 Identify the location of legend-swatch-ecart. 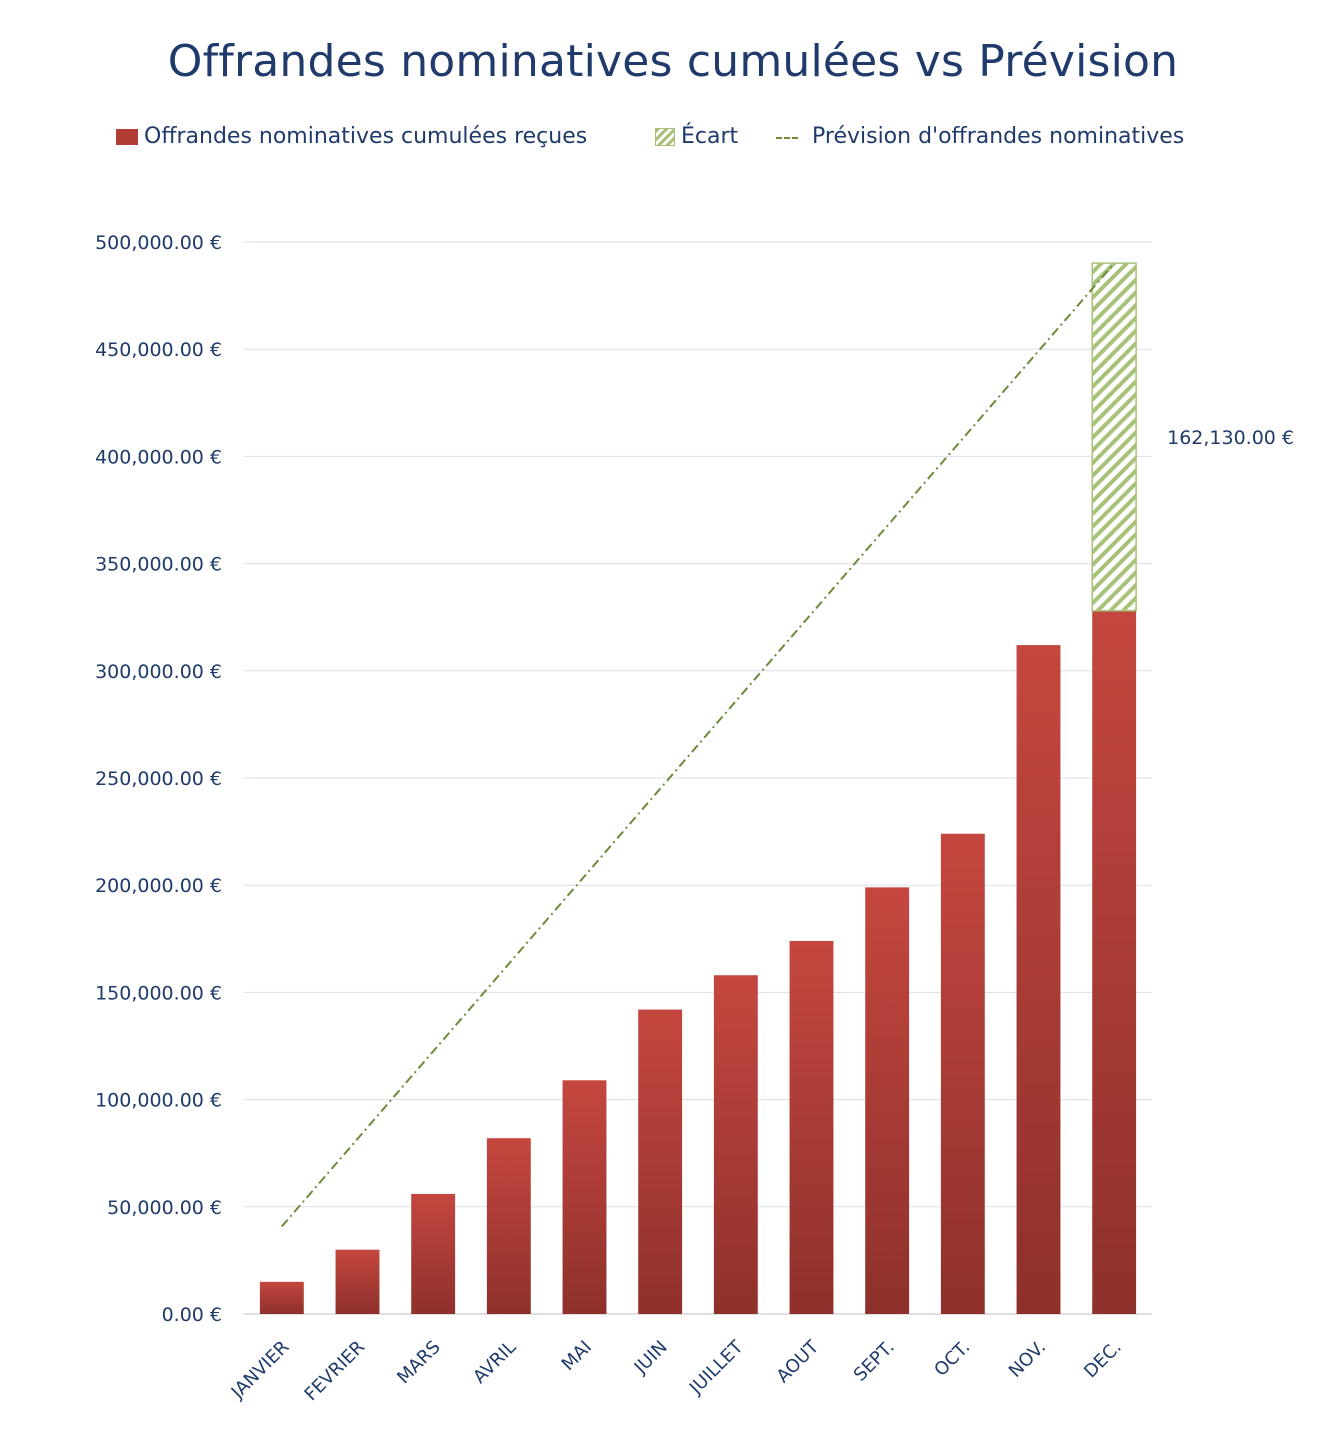
(665, 136).